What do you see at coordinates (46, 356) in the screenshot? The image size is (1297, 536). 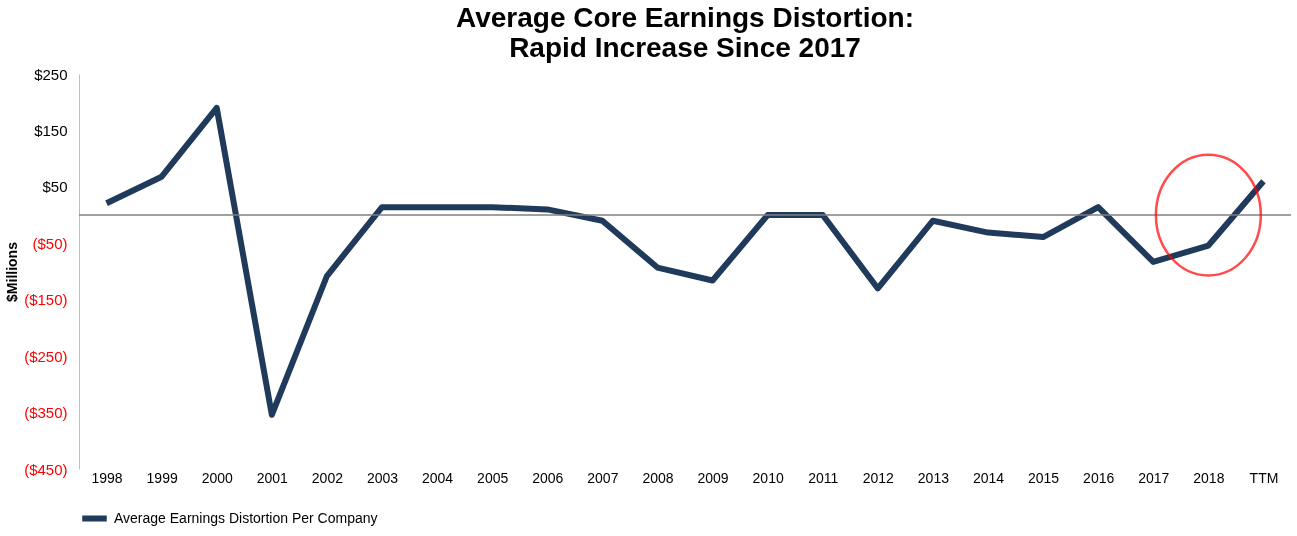 I see `y-tick-label: ($250)` at bounding box center [46, 356].